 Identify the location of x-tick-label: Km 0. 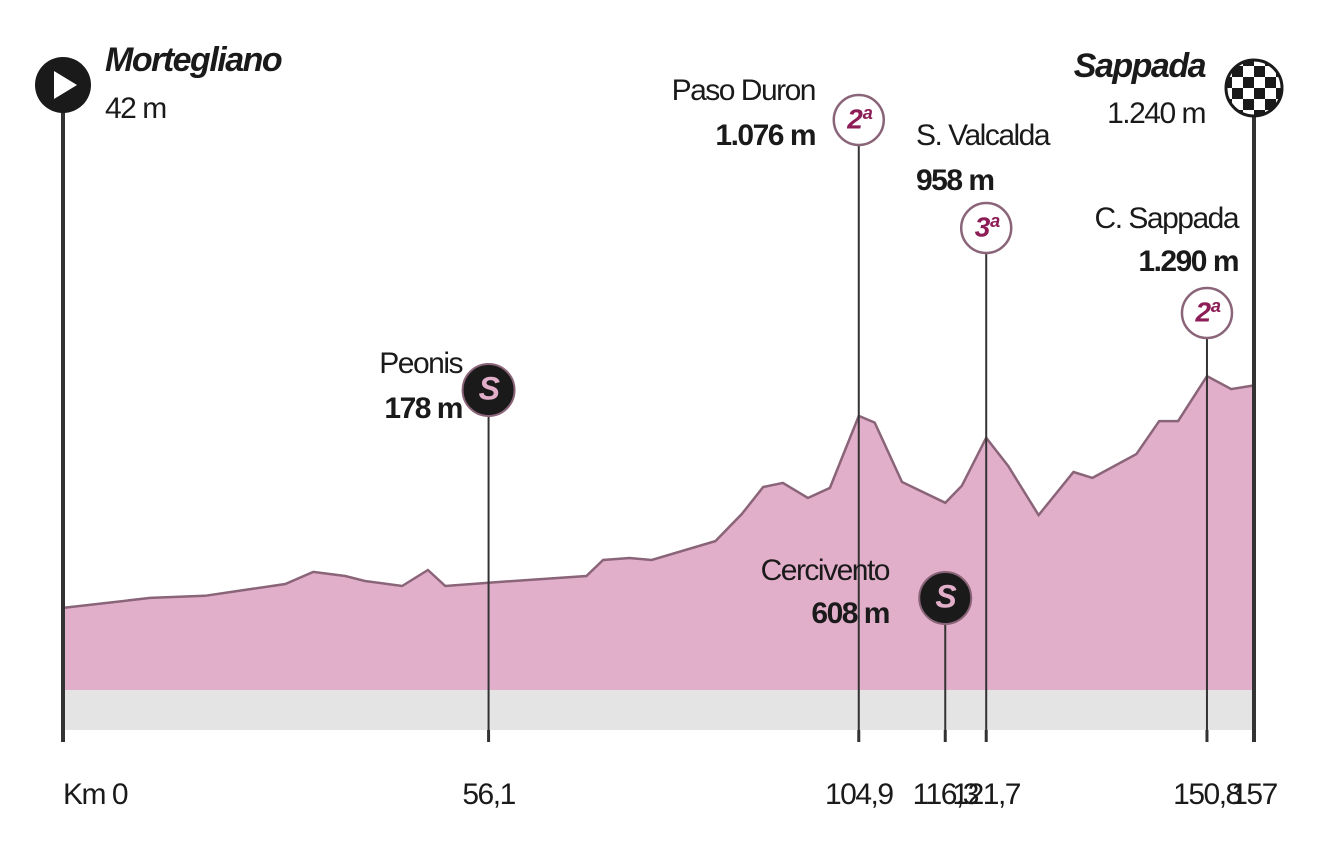
(95, 794).